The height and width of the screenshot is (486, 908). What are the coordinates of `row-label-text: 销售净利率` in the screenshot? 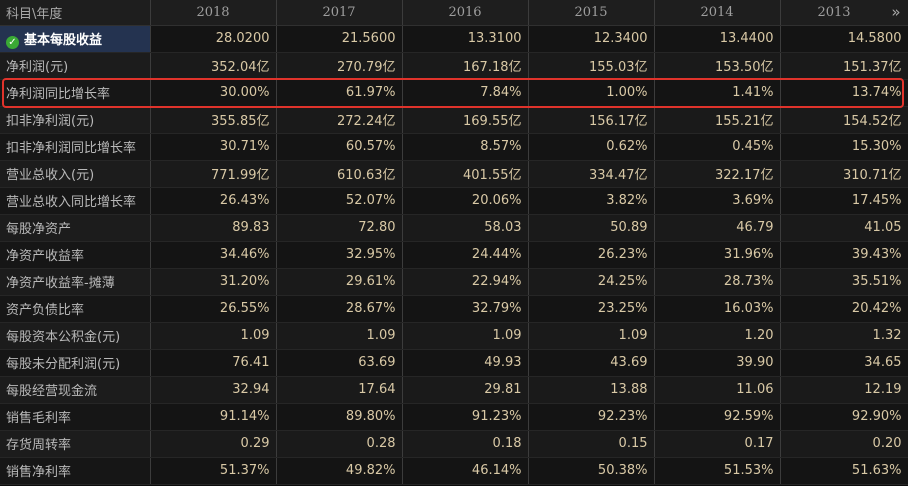 It's located at (39, 472).